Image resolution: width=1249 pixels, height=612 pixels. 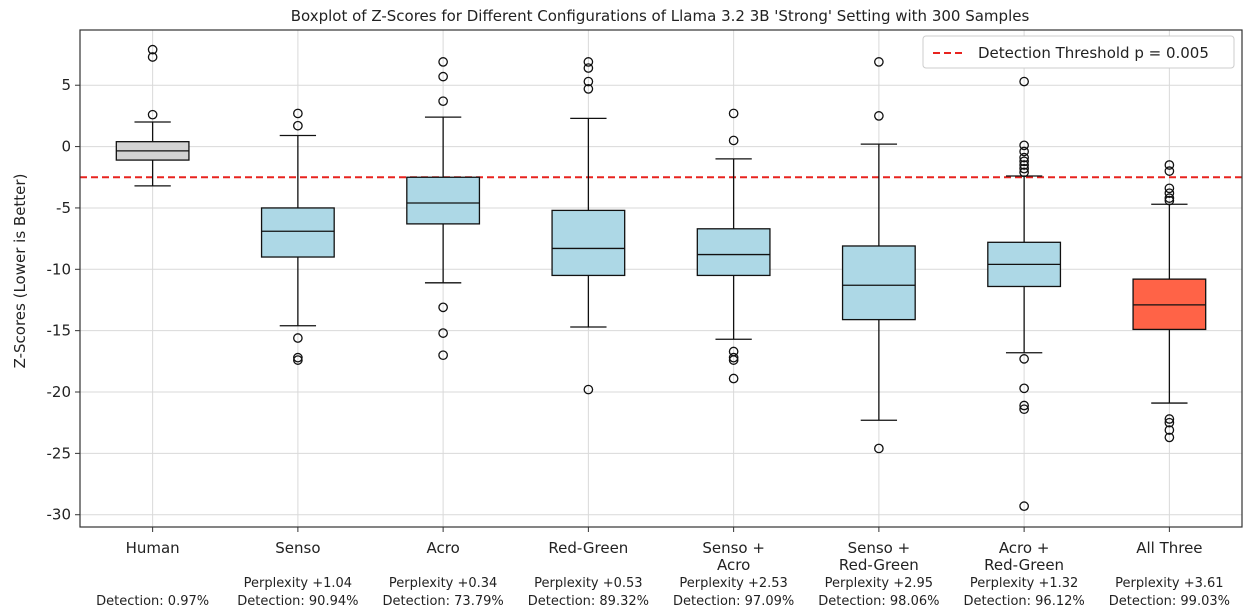 What do you see at coordinates (1024, 583) in the screenshot?
I see `category-annotation: Perplexity +1.32` at bounding box center [1024, 583].